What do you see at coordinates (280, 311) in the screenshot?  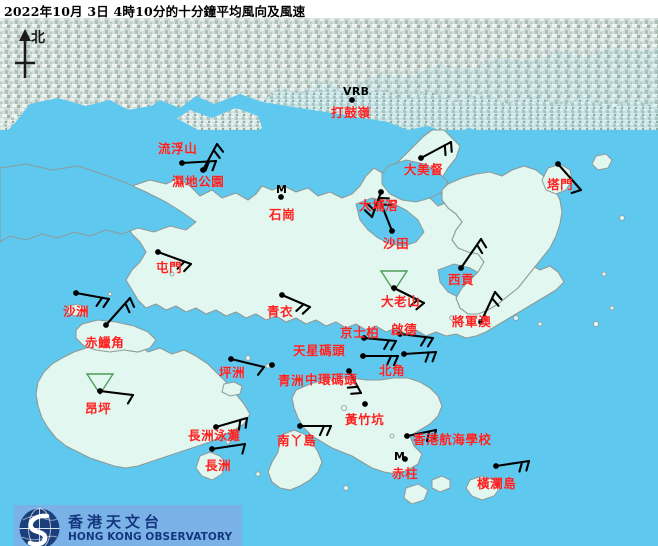 I see `station-label: 青衣` at bounding box center [280, 311].